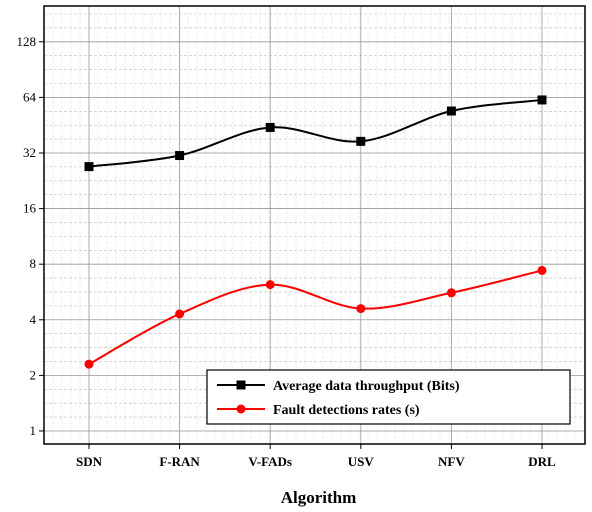 The width and height of the screenshot is (592, 512). What do you see at coordinates (361, 461) in the screenshot?
I see `x-tick-label: USV` at bounding box center [361, 461].